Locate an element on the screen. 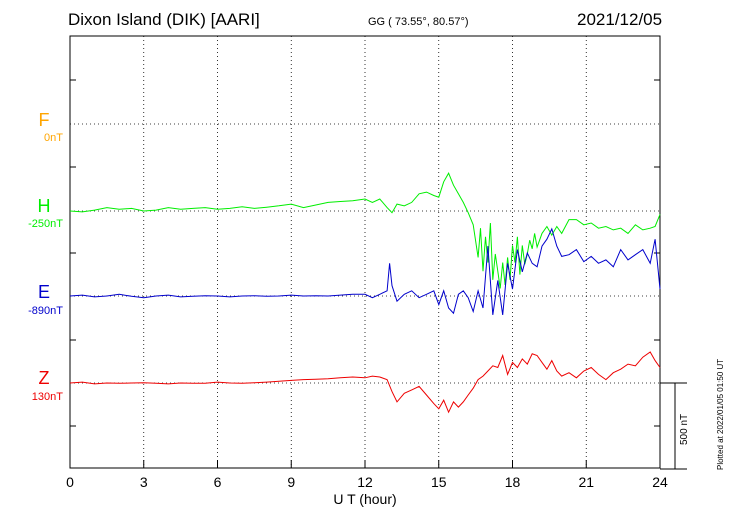 The image size is (730, 520). x-tick-label: 21 is located at coordinates (586, 482).